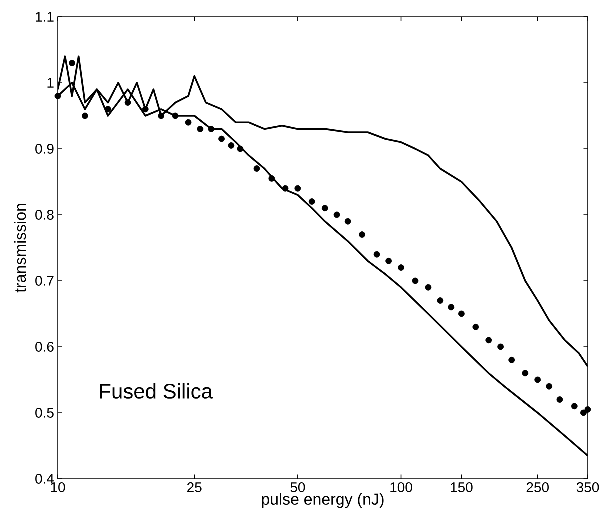 This screenshot has height=519, width=605. What do you see at coordinates (45, 149) in the screenshot?
I see `y-tick-label: 0.9` at bounding box center [45, 149].